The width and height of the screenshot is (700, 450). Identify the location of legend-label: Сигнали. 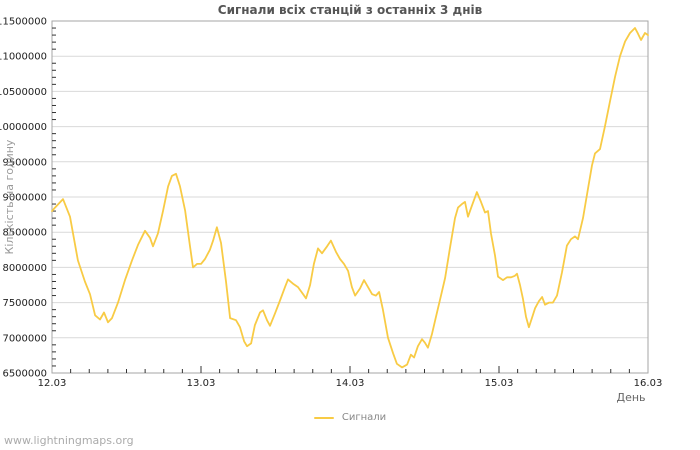
(364, 417).